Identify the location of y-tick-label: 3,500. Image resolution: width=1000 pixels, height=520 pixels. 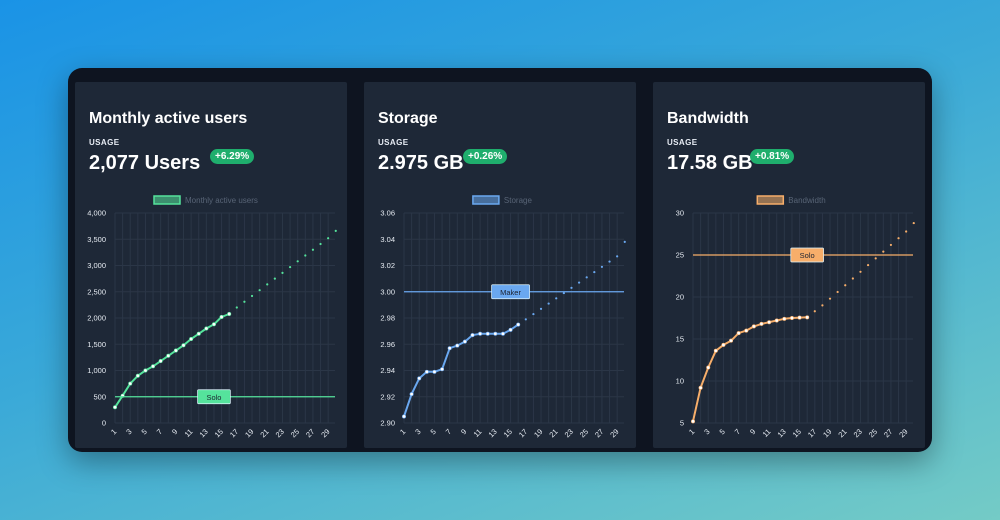
(96, 239).